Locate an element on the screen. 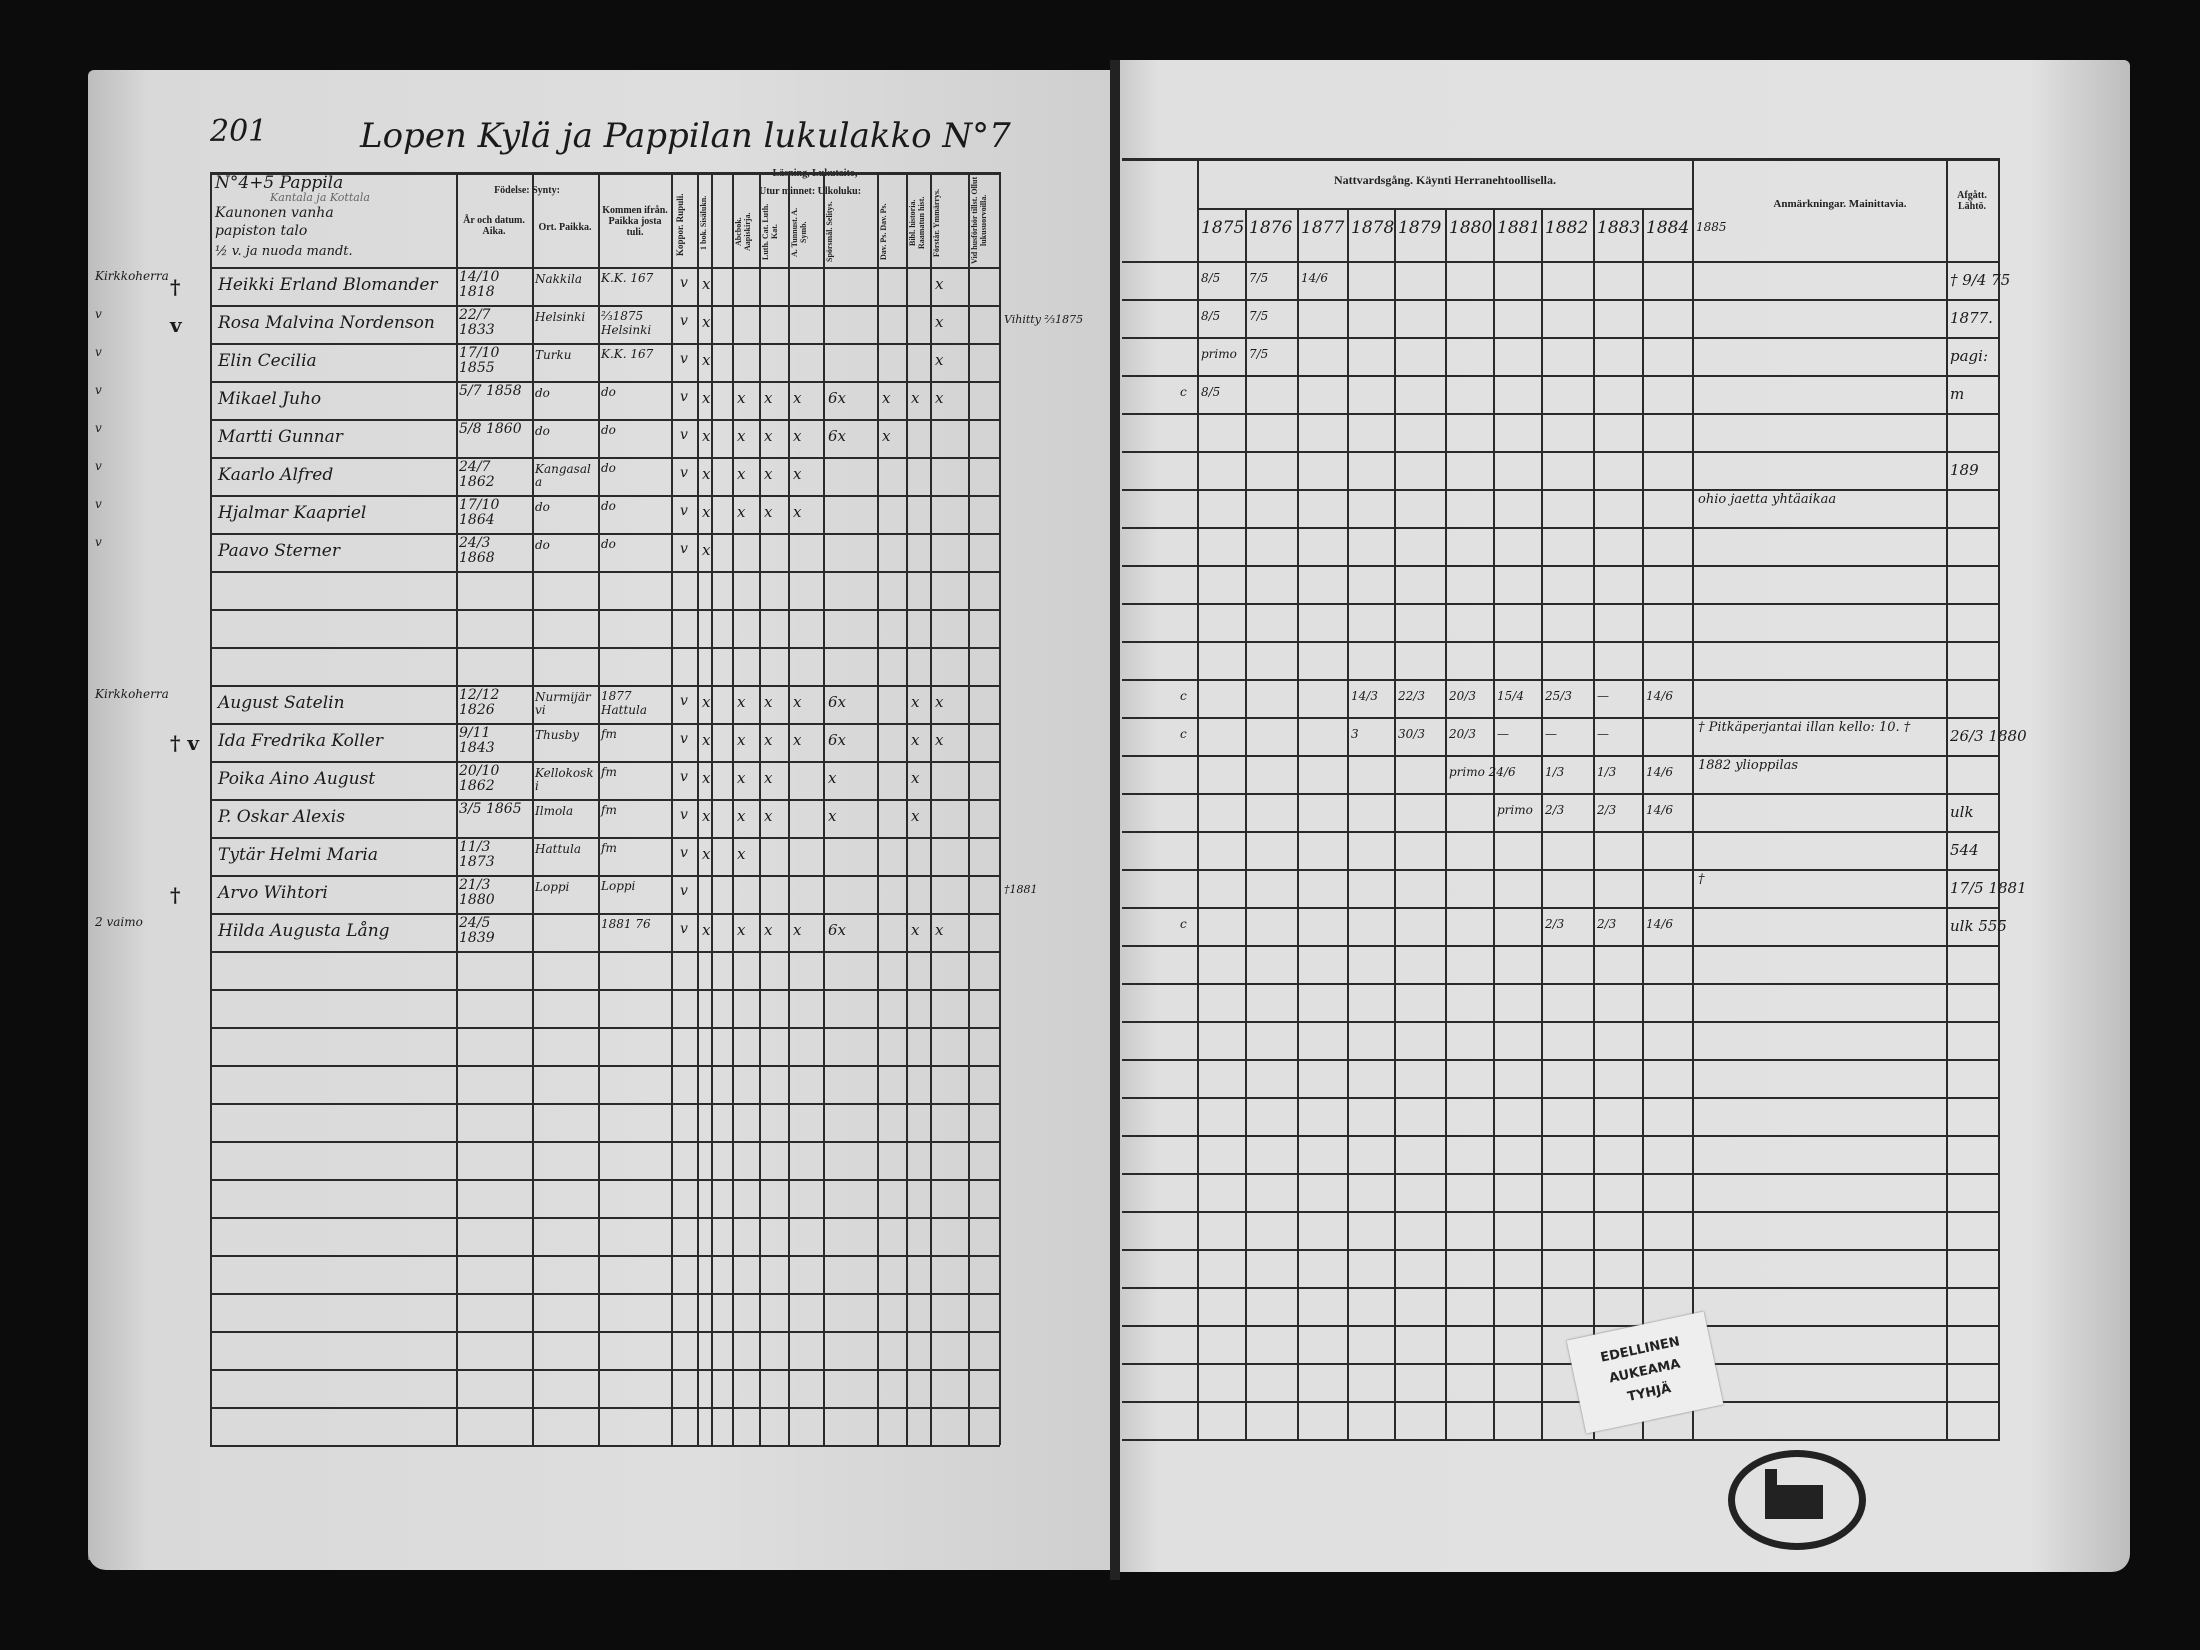 This screenshot has height=1650, width=2200. came-from: K.K. 167 is located at coordinates (627, 278).